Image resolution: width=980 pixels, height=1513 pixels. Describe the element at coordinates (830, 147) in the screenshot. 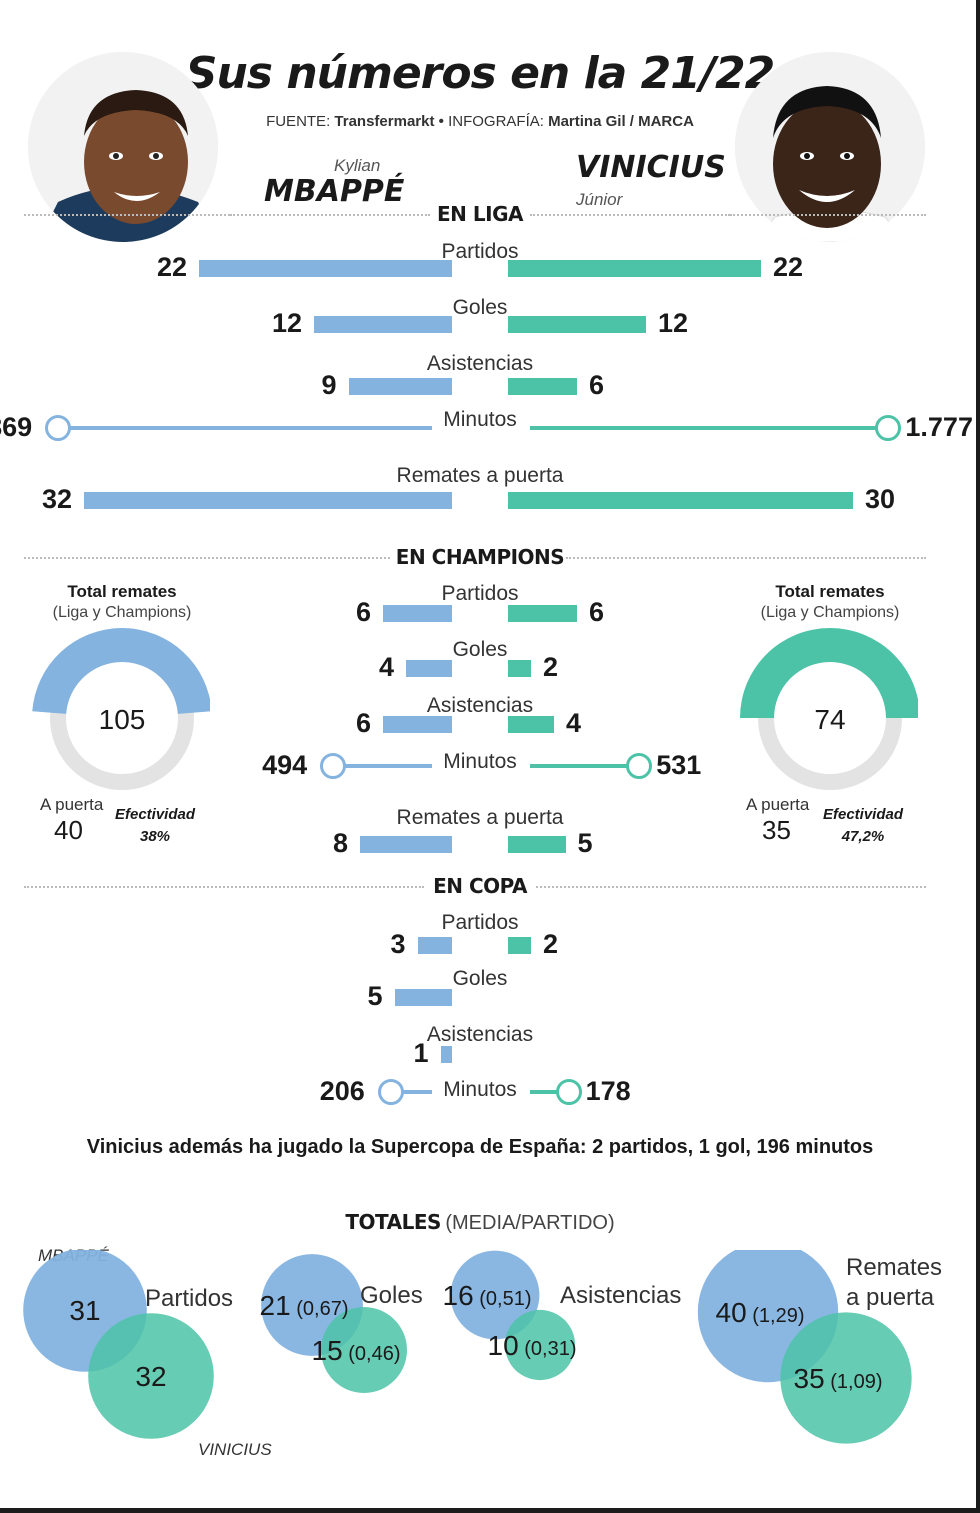

I see `vinicius-photo` at that location.